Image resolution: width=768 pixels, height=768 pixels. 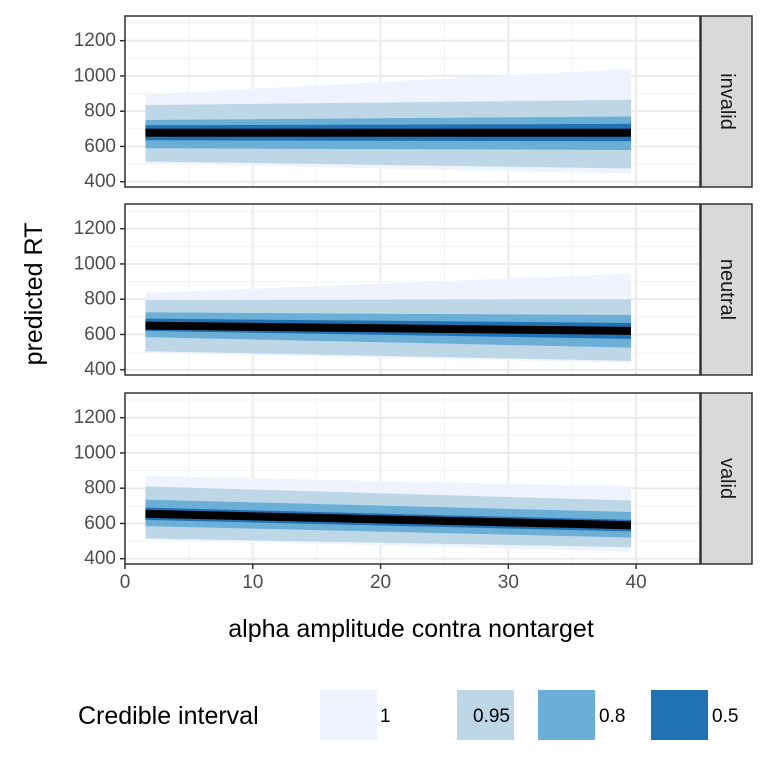 I want to click on legend-title: Credible interval, so click(x=168, y=716).